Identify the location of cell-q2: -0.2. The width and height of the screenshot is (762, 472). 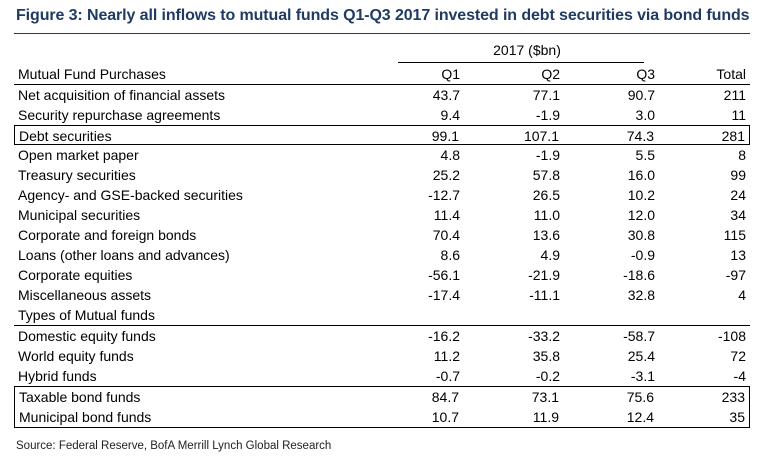
(547, 376).